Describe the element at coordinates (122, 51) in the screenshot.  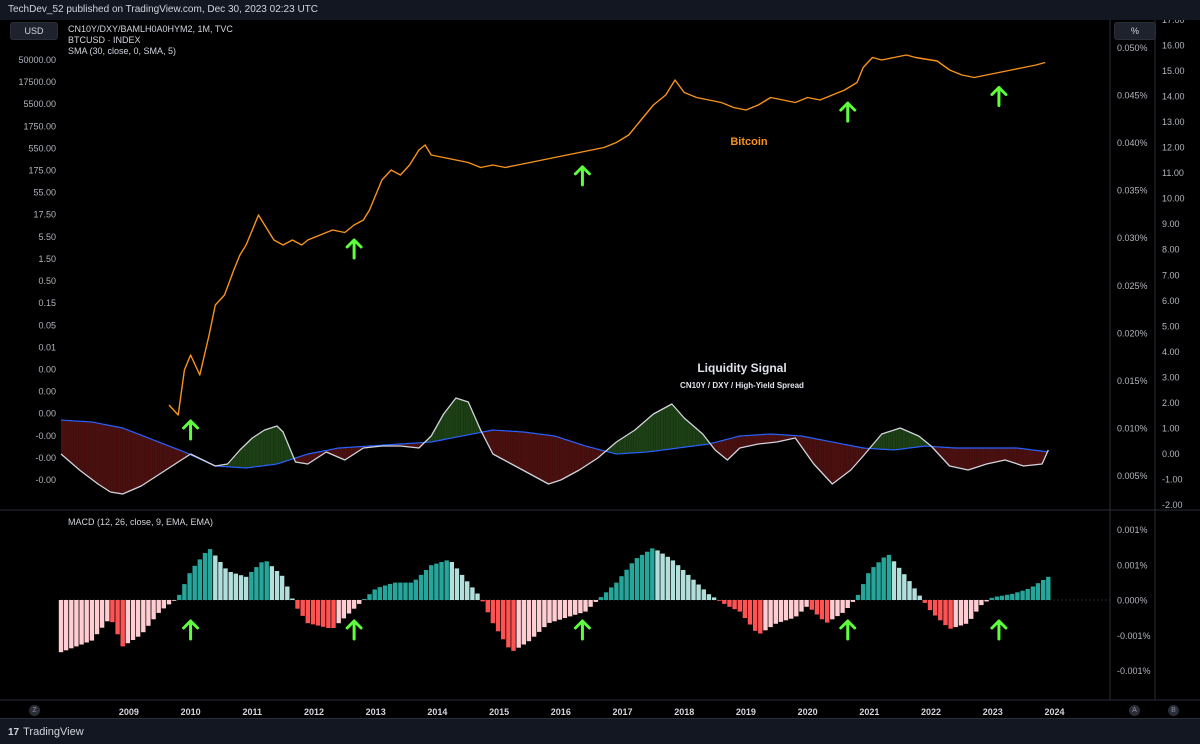
I see `legend-sma: SMA (30, close, 0, SMA, 5)` at that location.